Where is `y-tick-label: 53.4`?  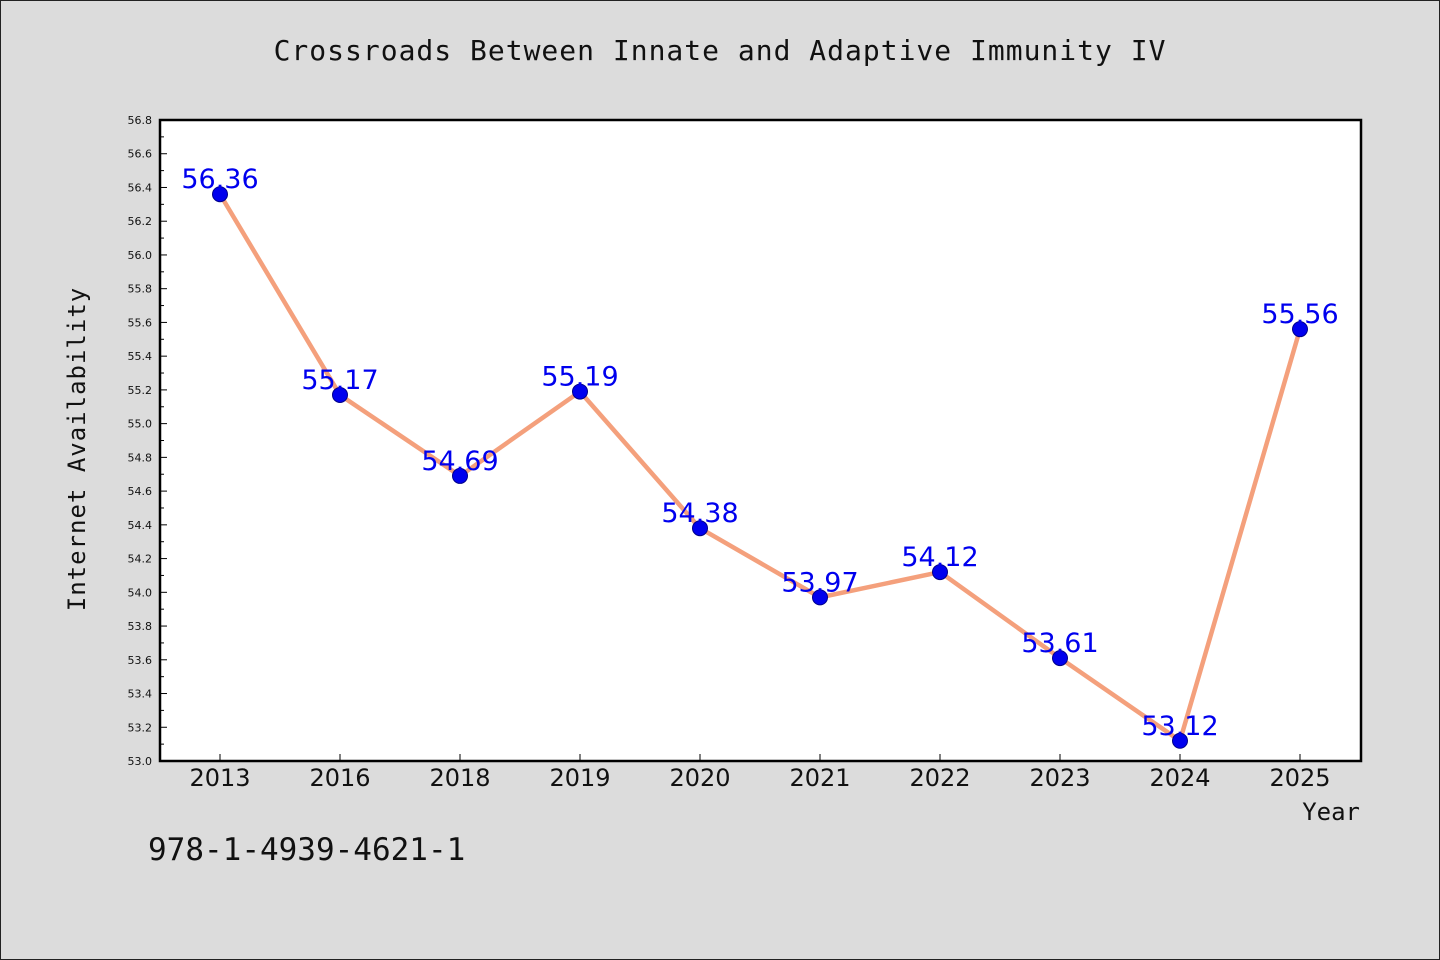
y-tick-label: 53.4 is located at coordinates (140, 694).